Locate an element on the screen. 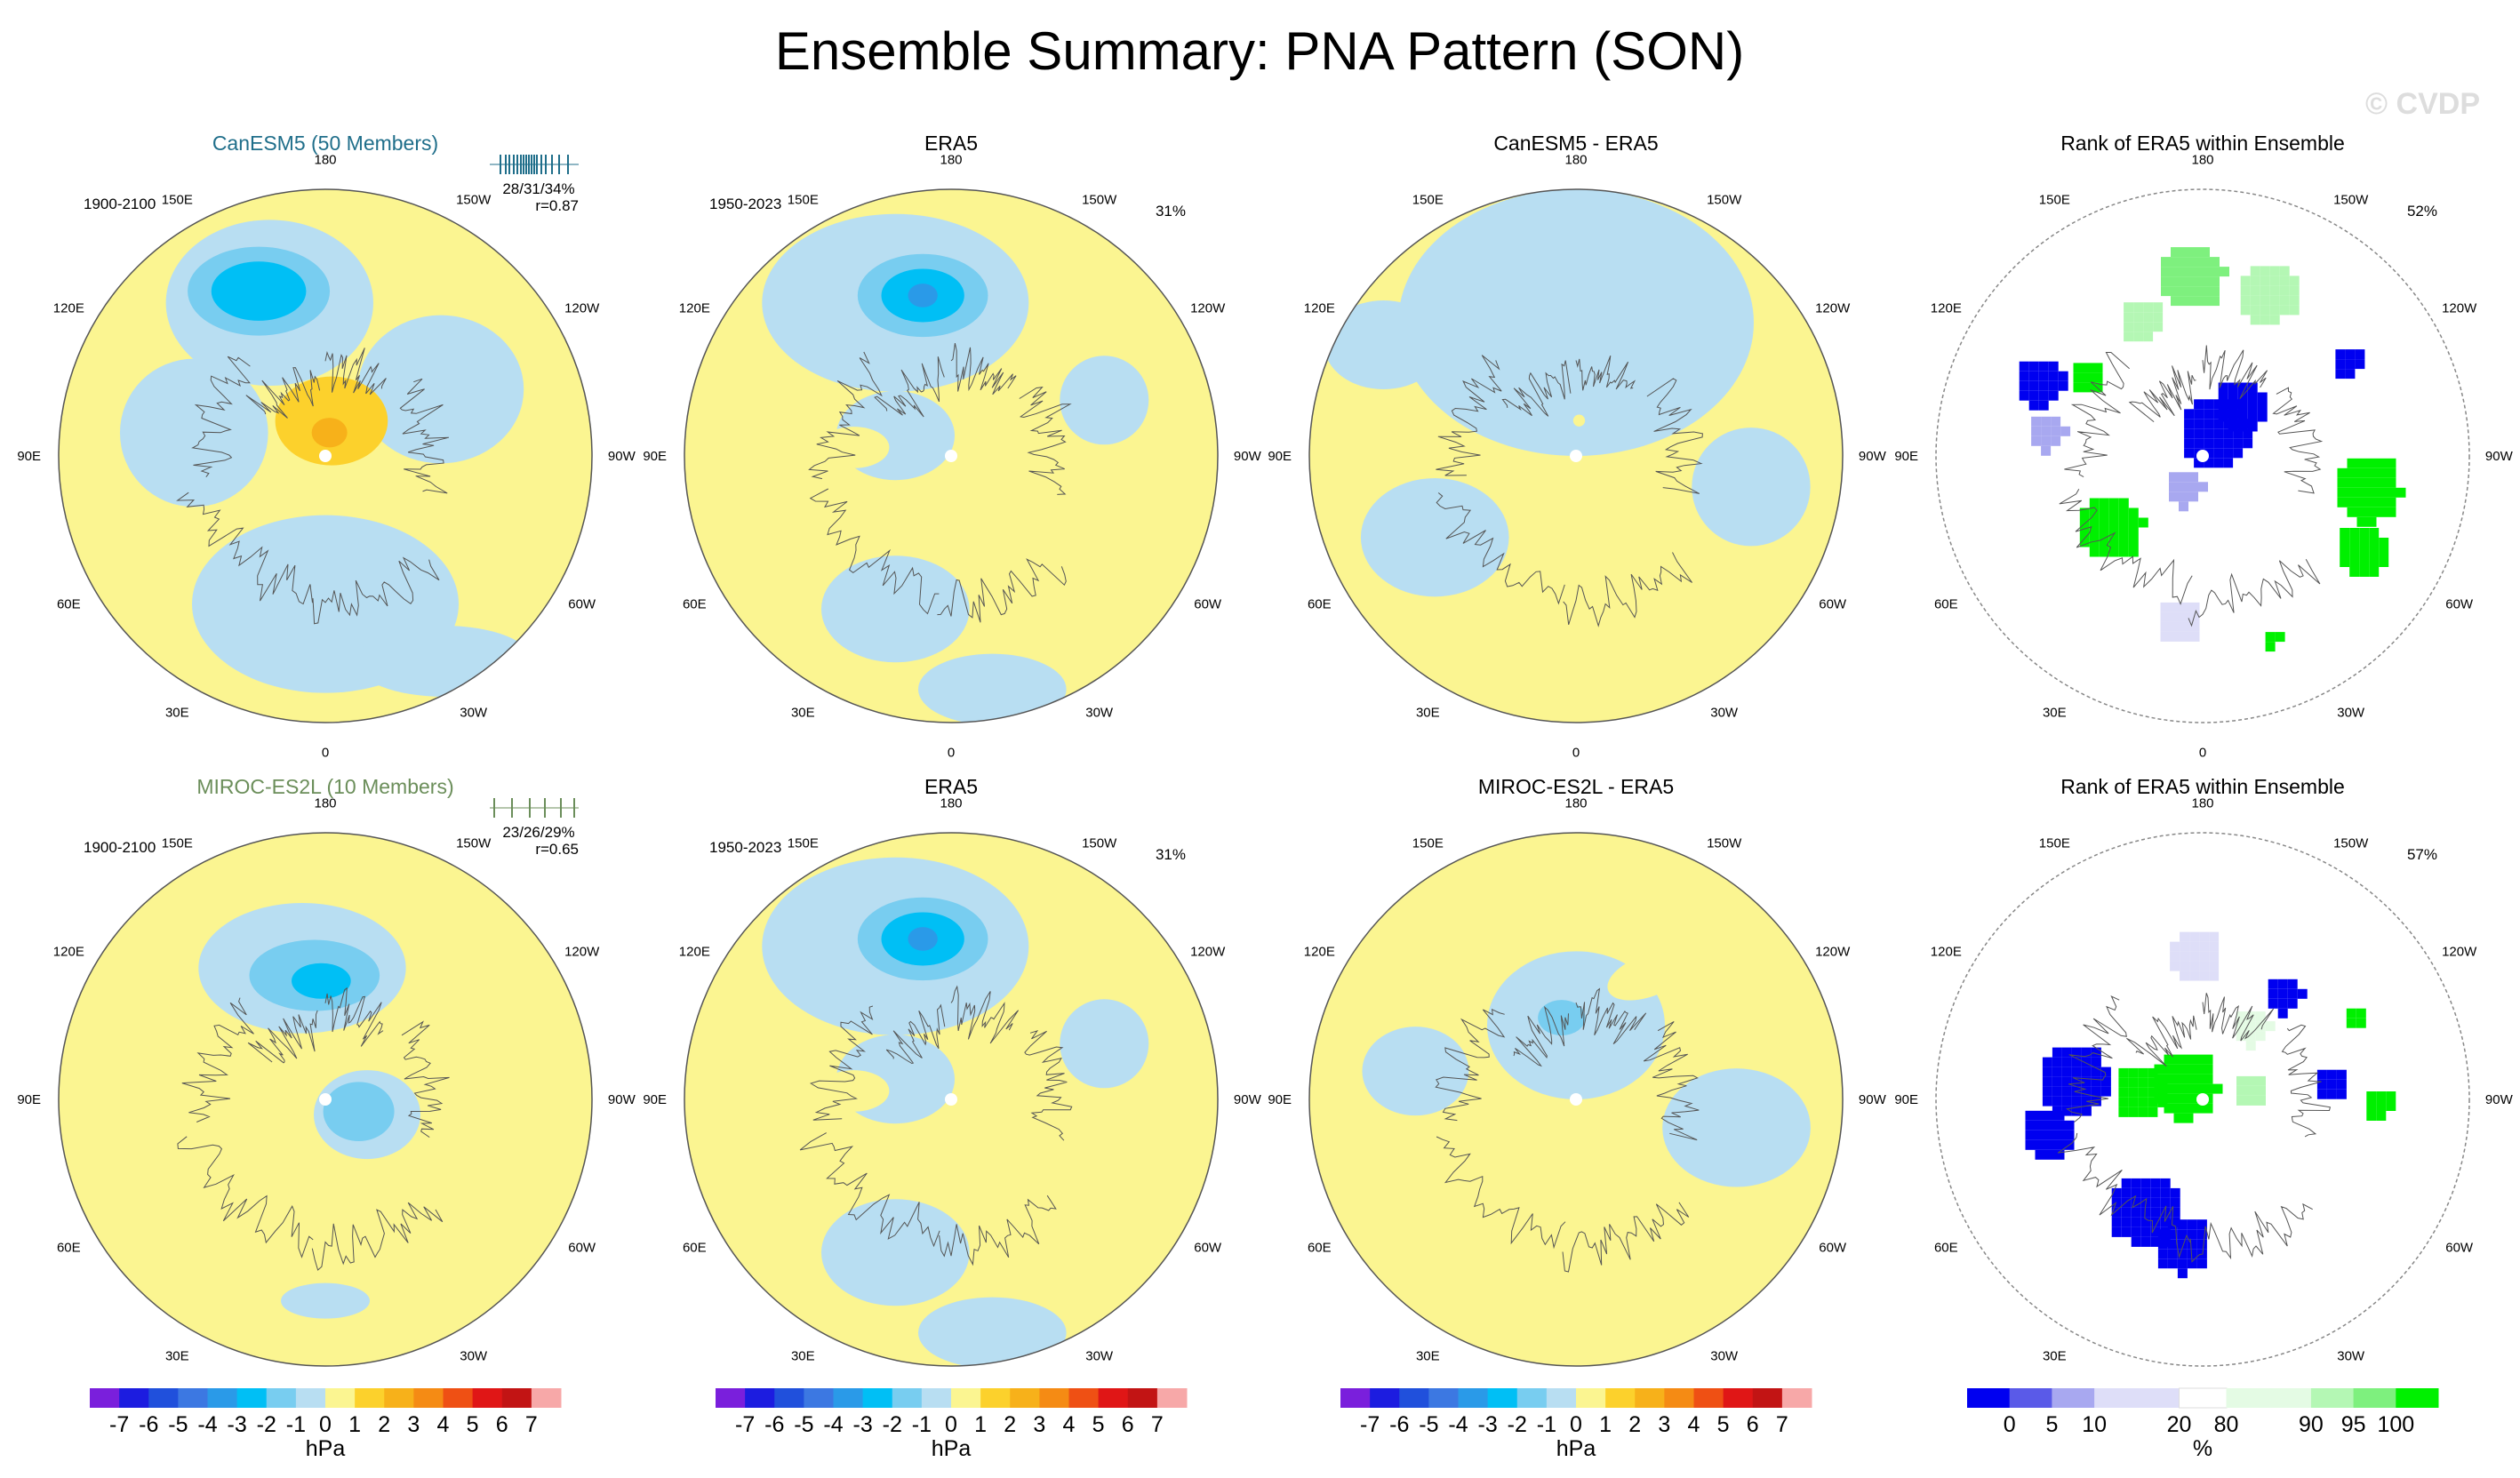 The image size is (2520, 1478). colorbar-tick: 0 is located at coordinates (1576, 1424).